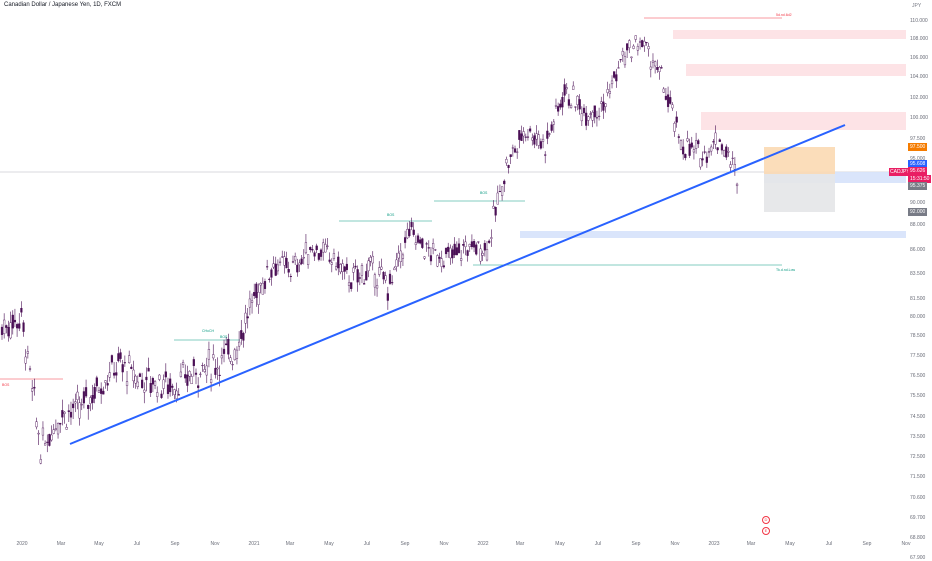  What do you see at coordinates (919, 58) in the screenshot?
I see `y-tick-label: 106.000` at bounding box center [919, 58].